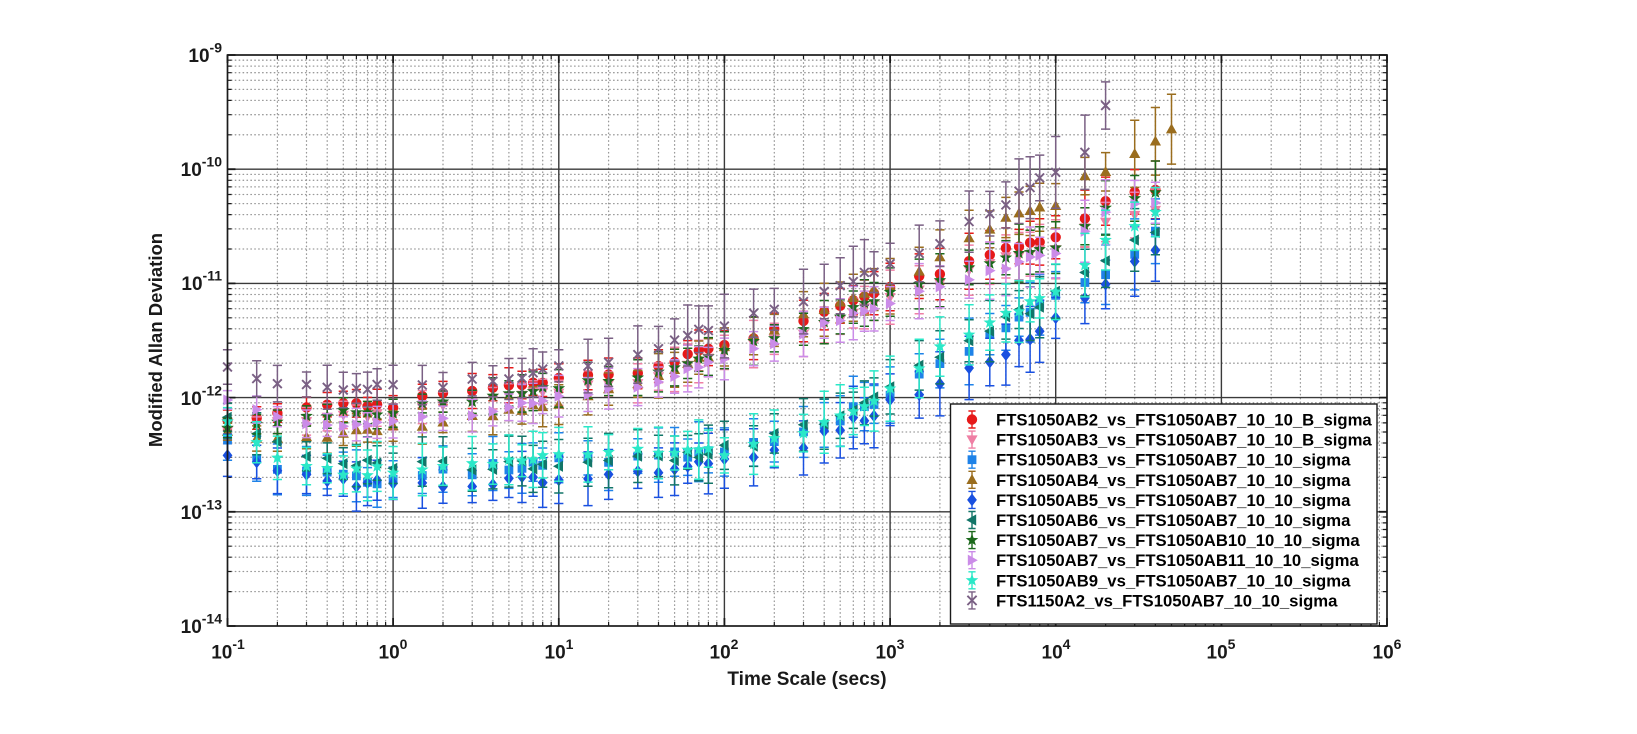  What do you see at coordinates (806, 679) in the screenshot?
I see `svg-text: Time Scale (secs)` at bounding box center [806, 679].